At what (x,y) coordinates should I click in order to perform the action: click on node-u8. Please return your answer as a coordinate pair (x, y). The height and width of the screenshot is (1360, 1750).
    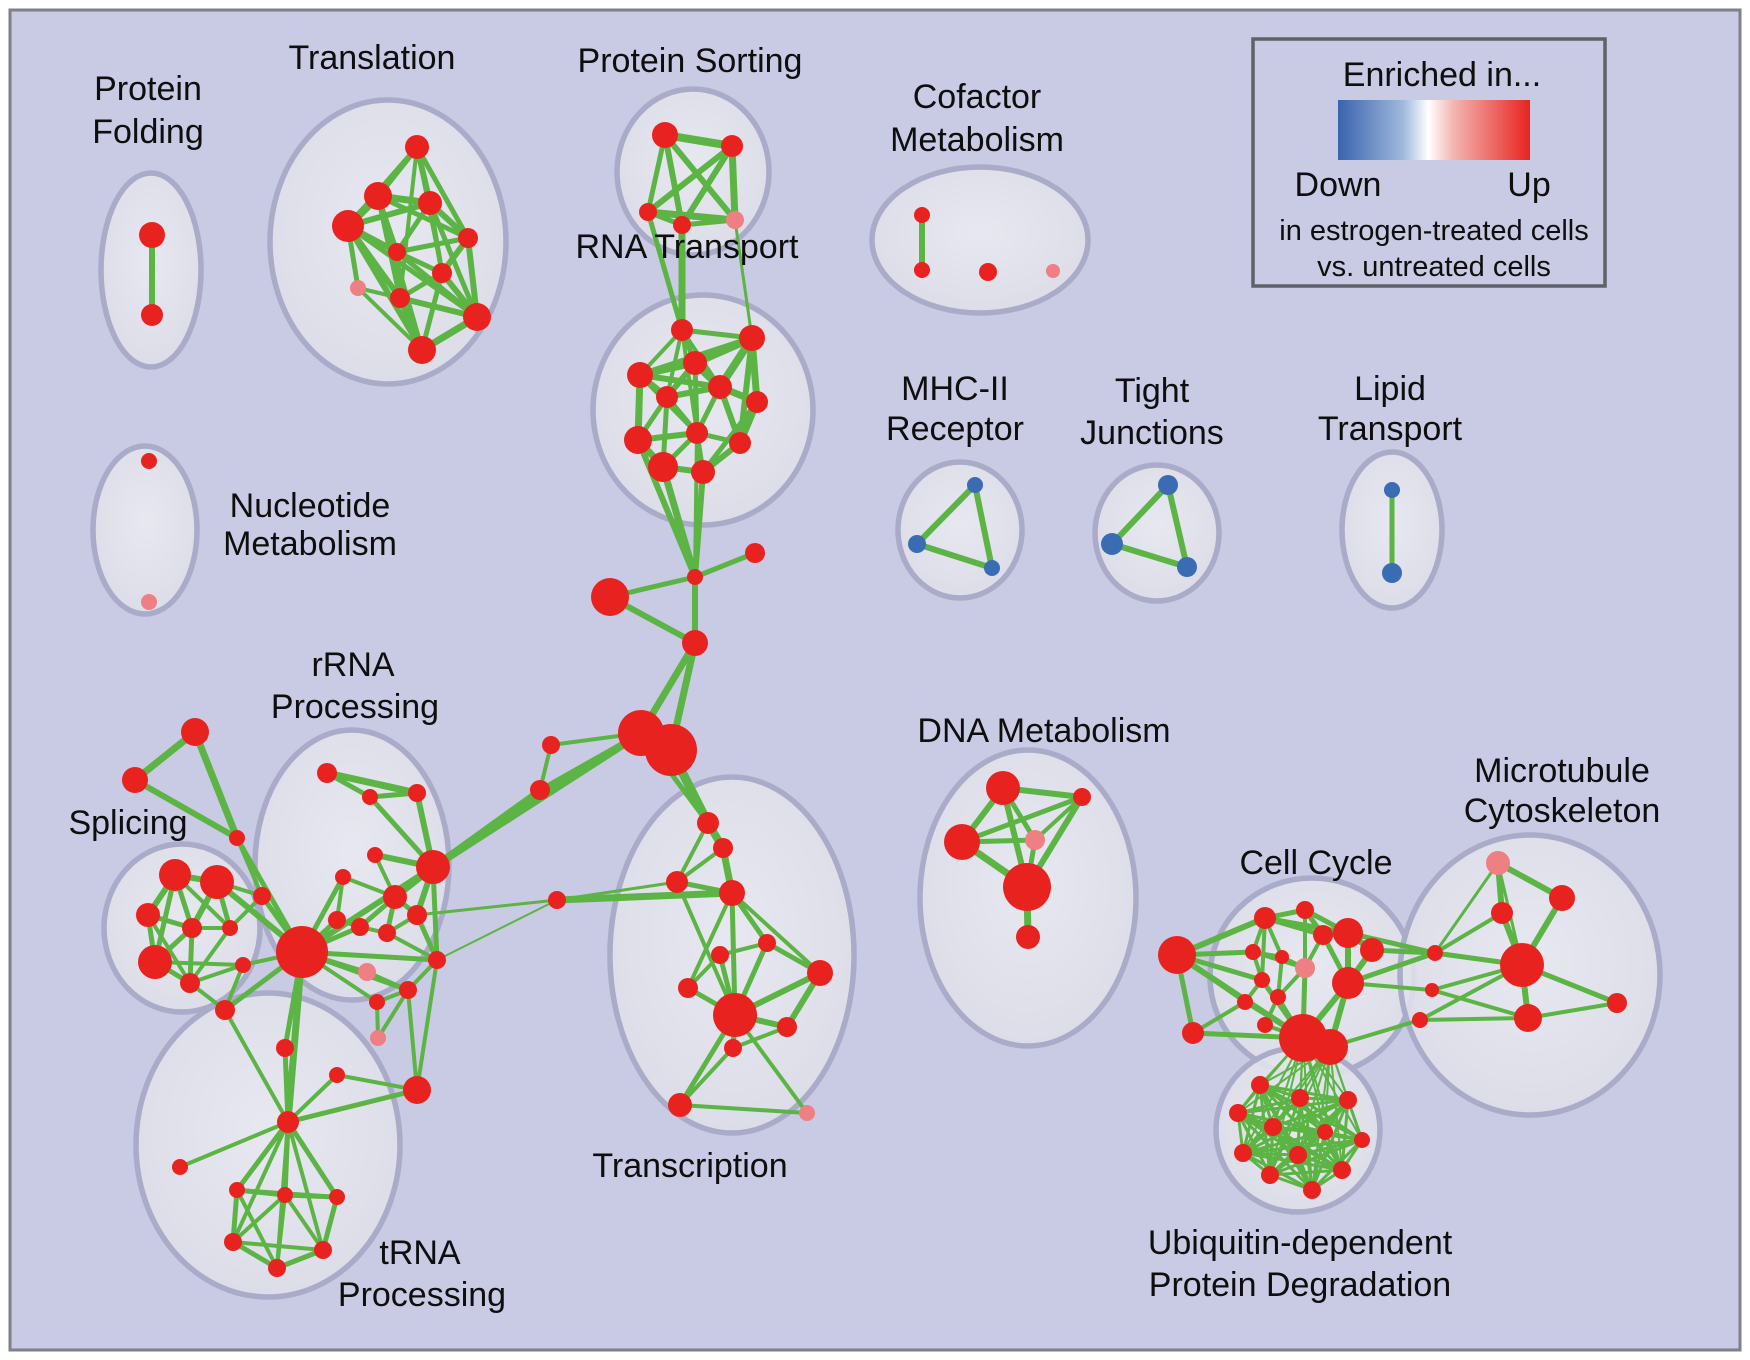
    Looking at the image, I should click on (1432, 990).